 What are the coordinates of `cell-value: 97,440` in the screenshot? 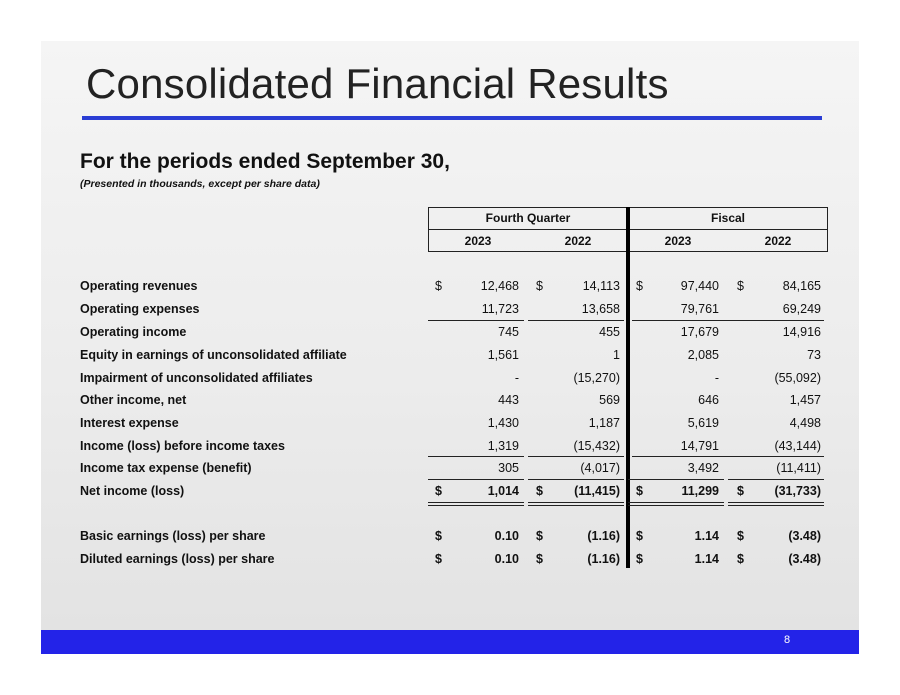 It's located at (699, 286).